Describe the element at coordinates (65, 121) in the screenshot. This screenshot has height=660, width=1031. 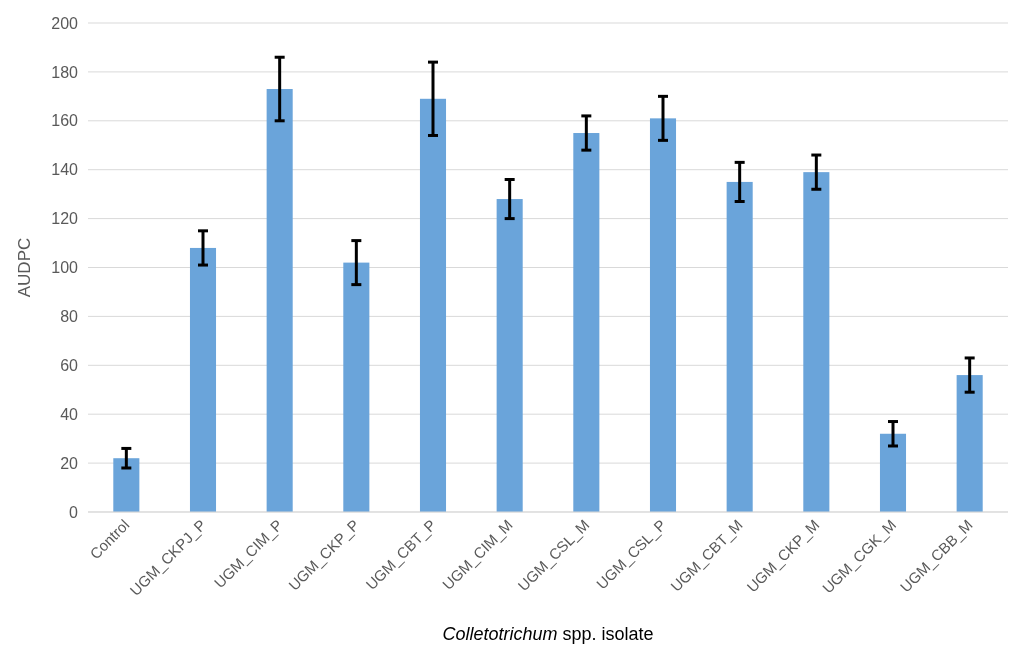
I see `y-tick-label: 160` at that location.